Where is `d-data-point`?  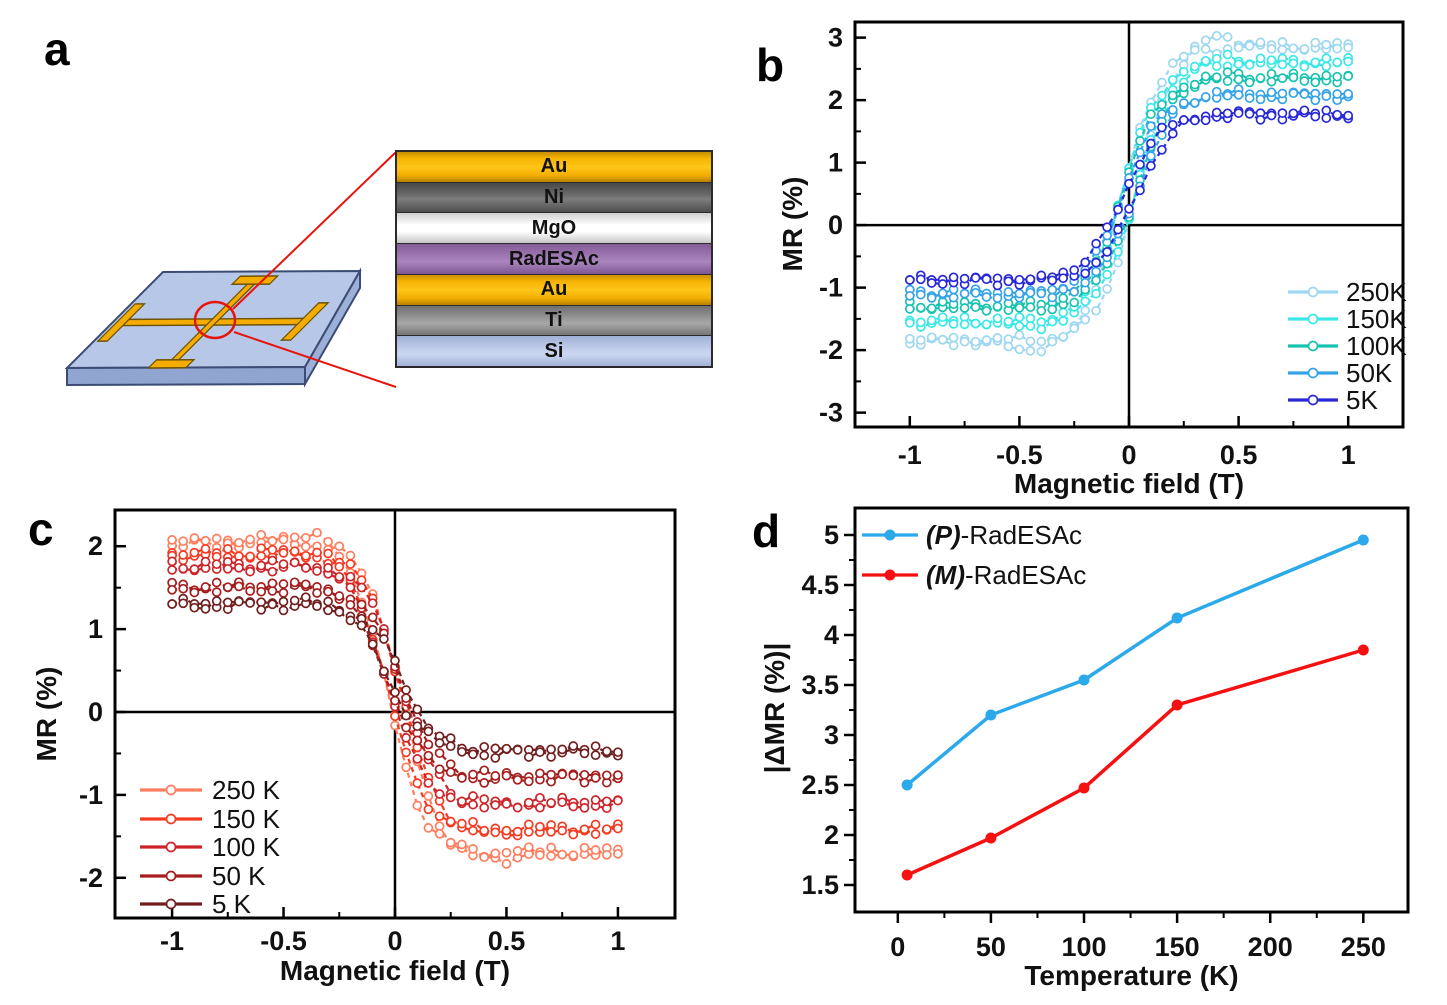 d-data-point is located at coordinates (1177, 618).